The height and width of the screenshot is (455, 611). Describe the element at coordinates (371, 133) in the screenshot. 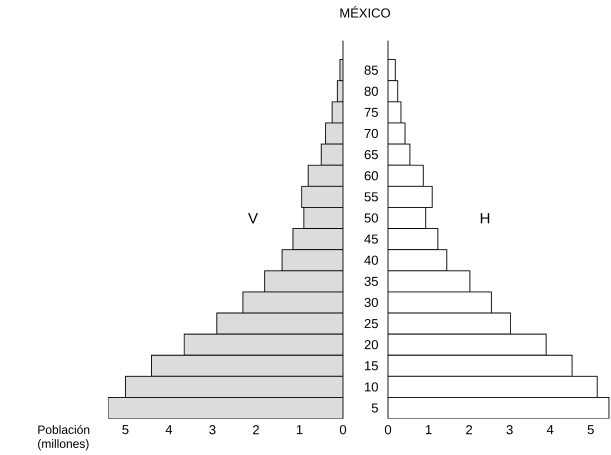

I see `y-tick-label: 70` at that location.